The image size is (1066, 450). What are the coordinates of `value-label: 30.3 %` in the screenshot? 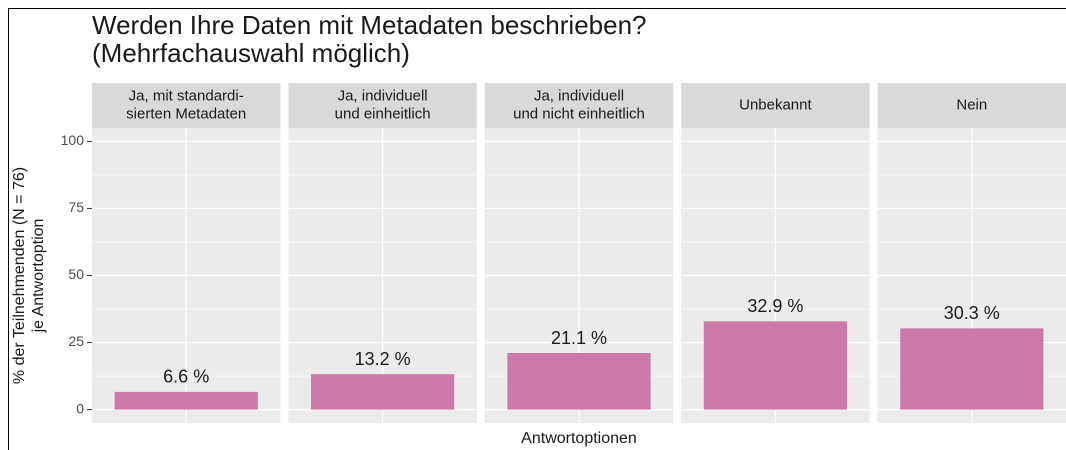 It's located at (972, 313).